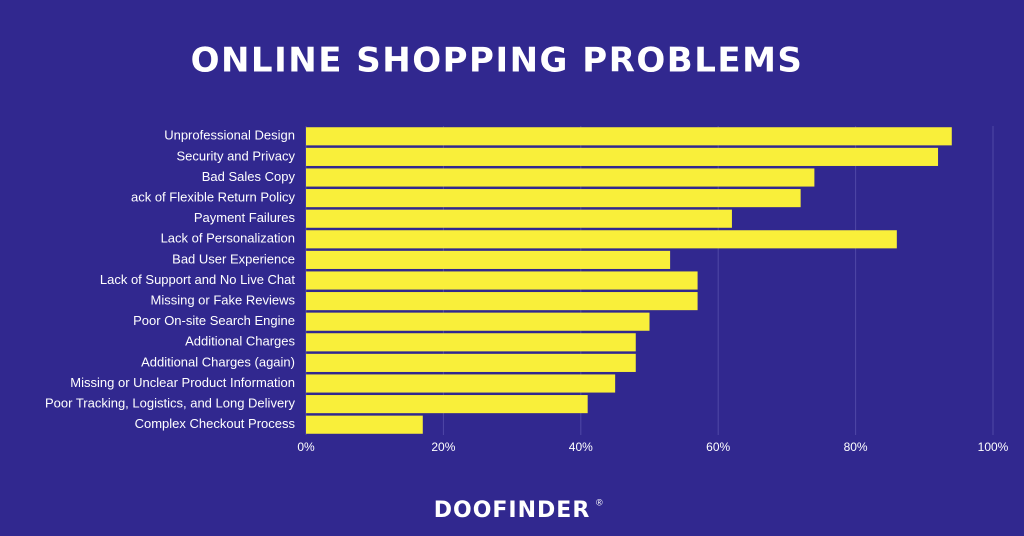 Image resolution: width=1024 pixels, height=536 pixels. What do you see at coordinates (218, 361) in the screenshot?
I see `y-tick-label: Additional Charges (again)` at bounding box center [218, 361].